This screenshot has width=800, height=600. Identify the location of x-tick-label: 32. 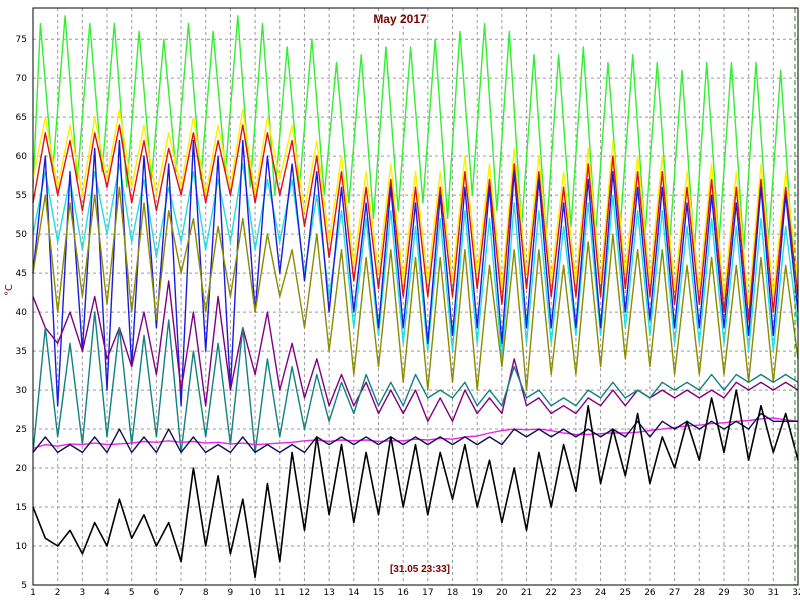
(796, 593).